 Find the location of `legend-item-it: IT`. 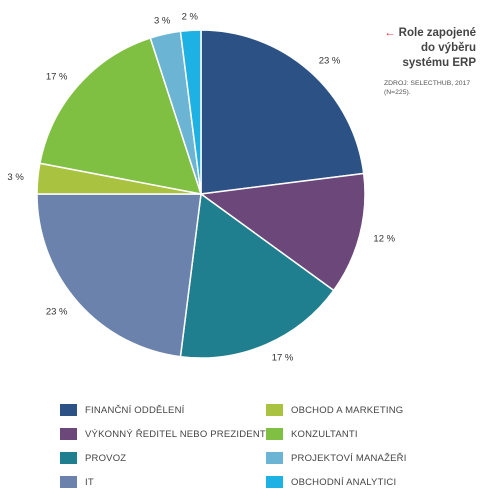

legend-item-it: IT is located at coordinates (77, 482).